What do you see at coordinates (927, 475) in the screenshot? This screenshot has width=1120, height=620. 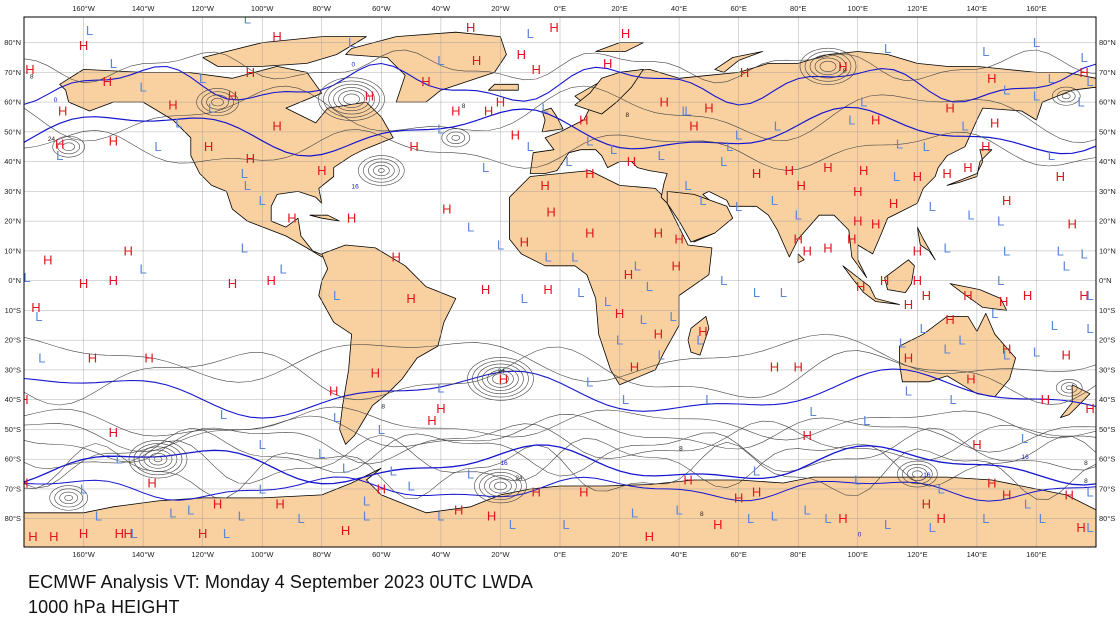 I see `contour-value-label: 16` at bounding box center [927, 475].